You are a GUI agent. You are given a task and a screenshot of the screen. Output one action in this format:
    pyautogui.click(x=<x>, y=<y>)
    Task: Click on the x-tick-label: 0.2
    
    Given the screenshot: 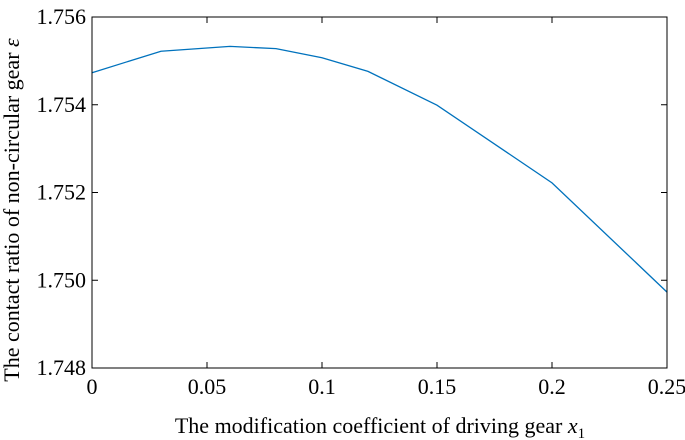 What is the action you would take?
    pyautogui.click(x=552, y=386)
    